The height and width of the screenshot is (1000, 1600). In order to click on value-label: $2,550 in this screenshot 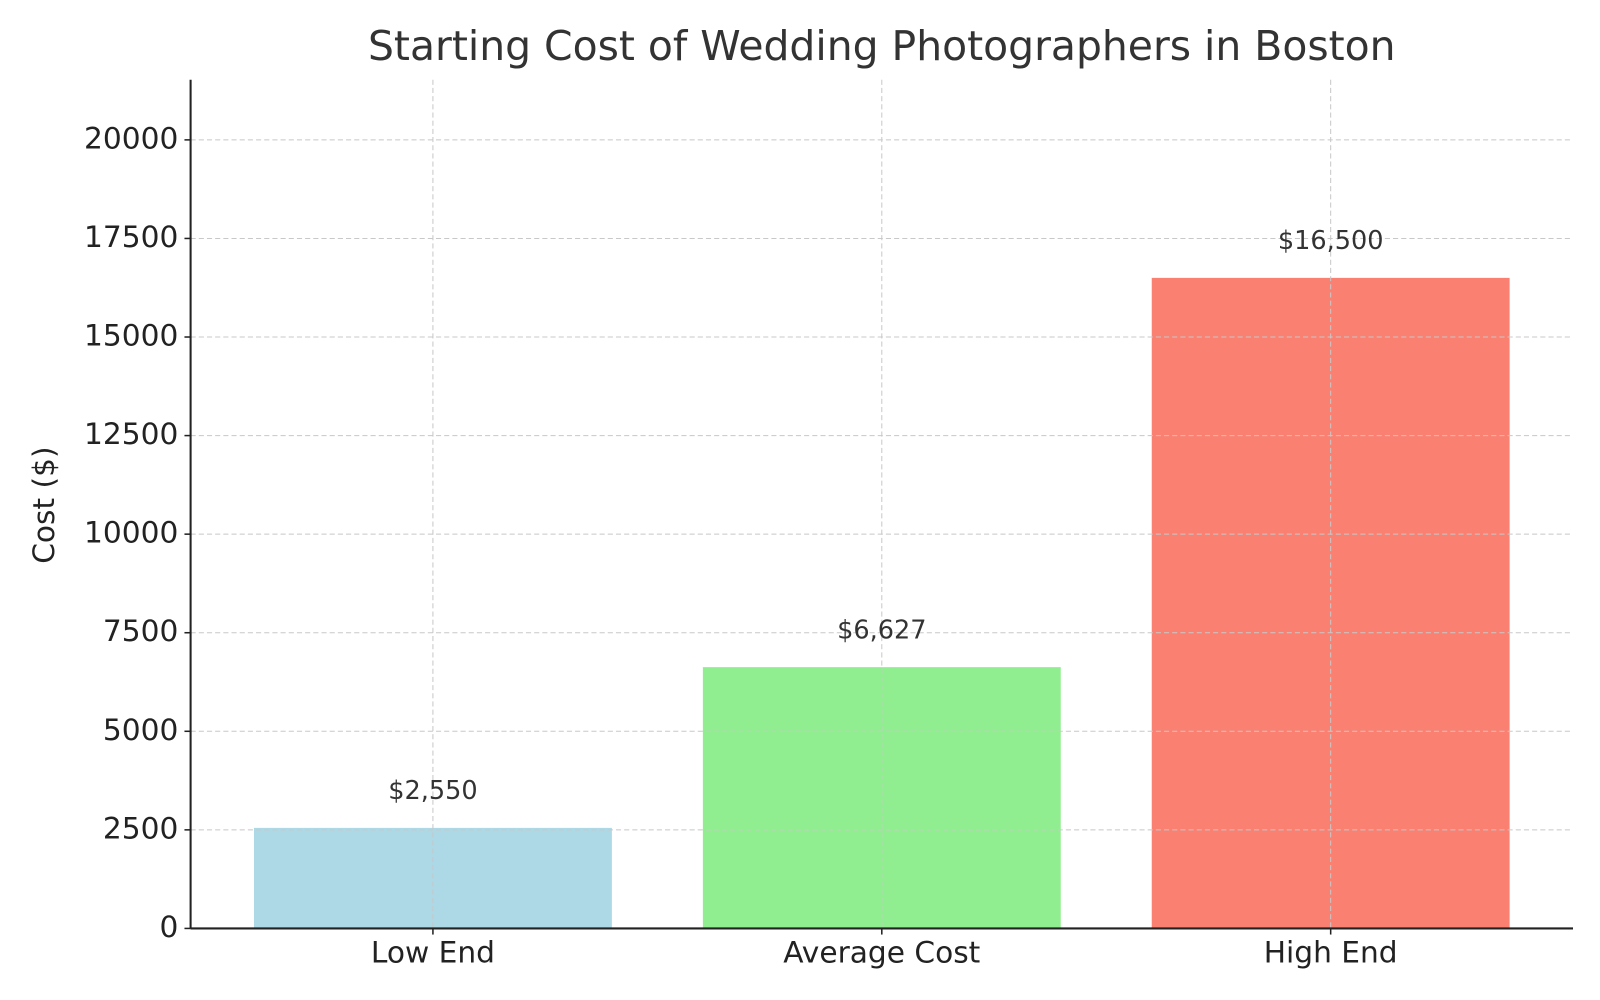, I will do `click(432, 791)`.